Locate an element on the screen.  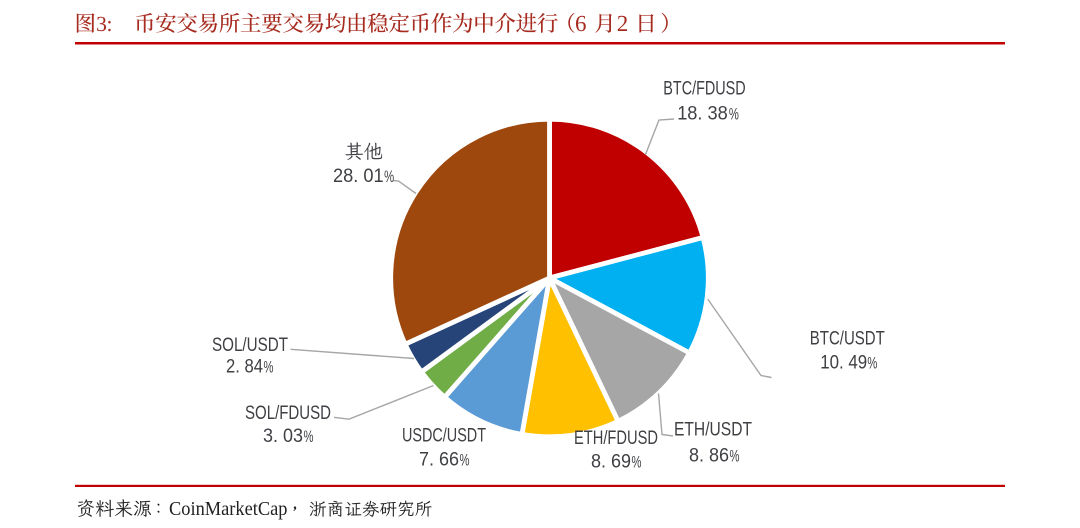
svg-text: 7. 66 is located at coordinates (439, 460).